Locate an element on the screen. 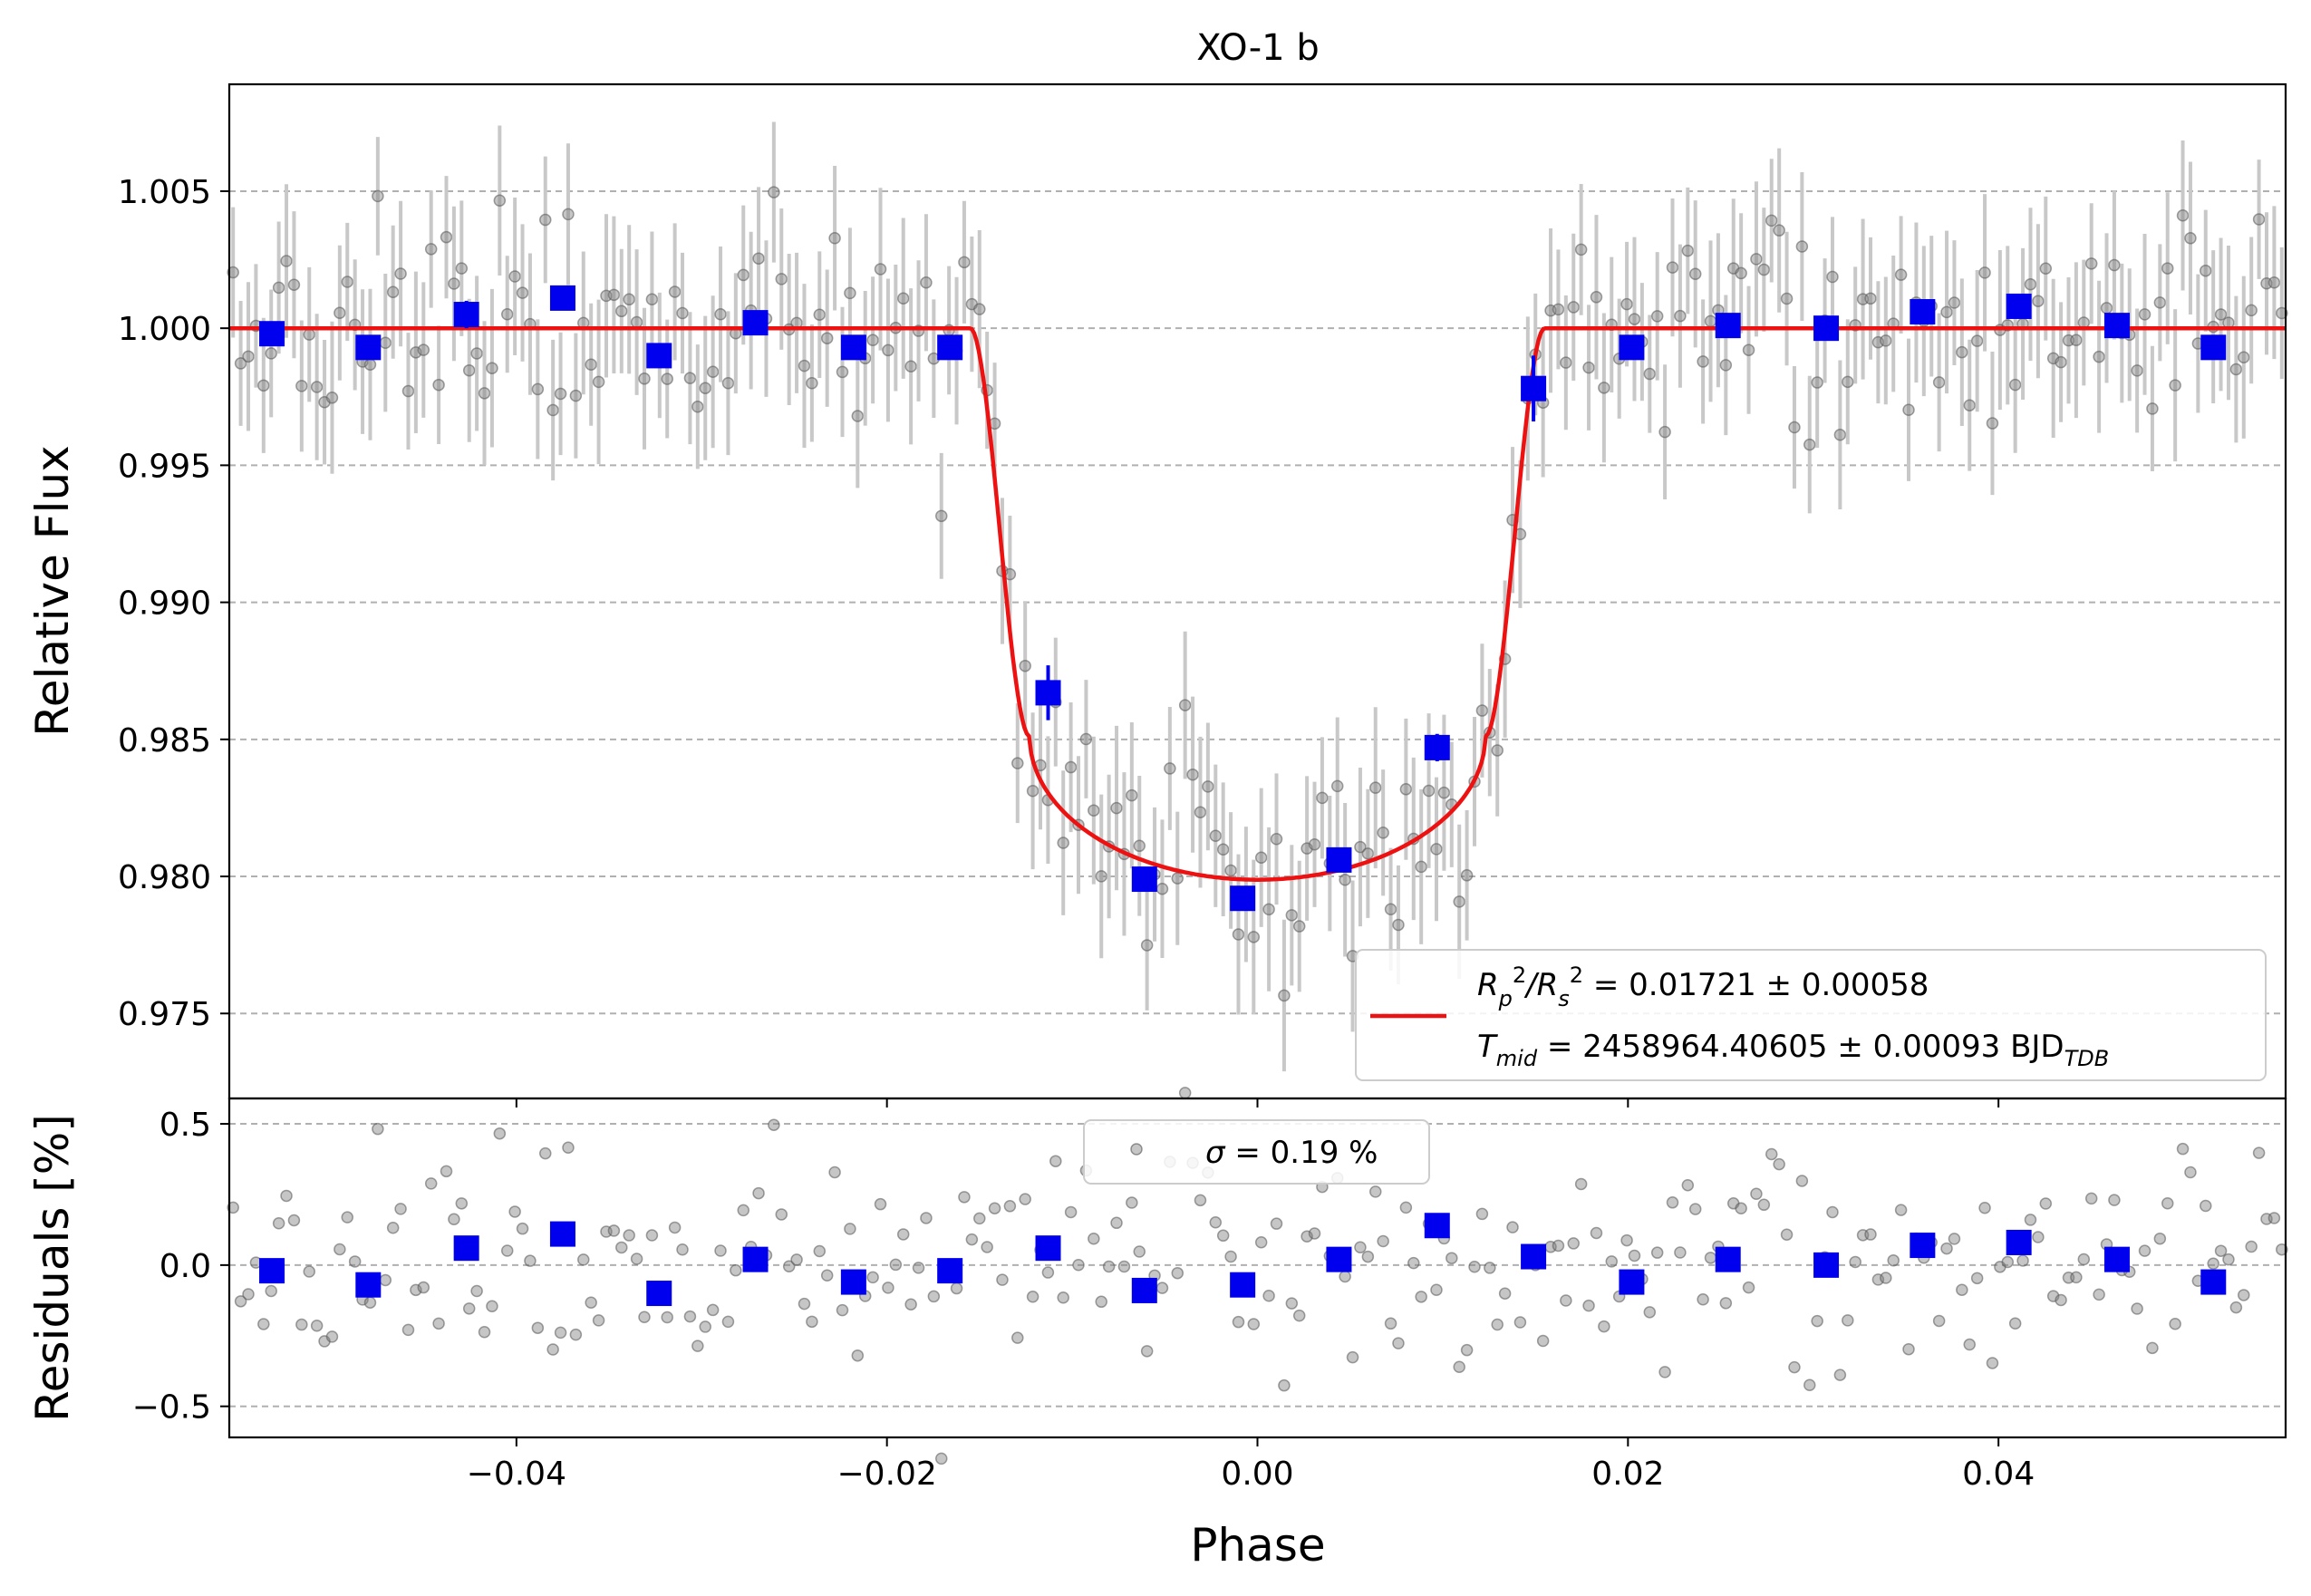 Image resolution: width=2311 pixels, height=1596 pixels. flux-y-tick-label: 0.990 is located at coordinates (164, 604).